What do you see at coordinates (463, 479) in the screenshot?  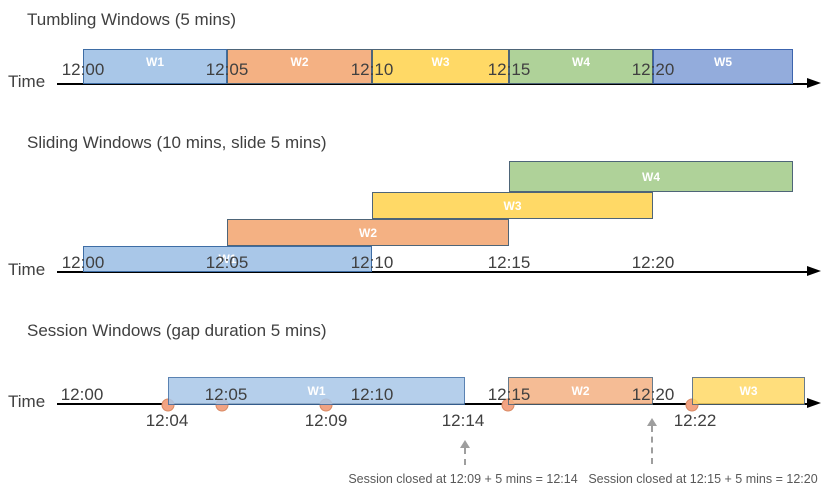 I see `session-closed-caption: Session closed at 12:09 + 5 mins = 12:14` at bounding box center [463, 479].